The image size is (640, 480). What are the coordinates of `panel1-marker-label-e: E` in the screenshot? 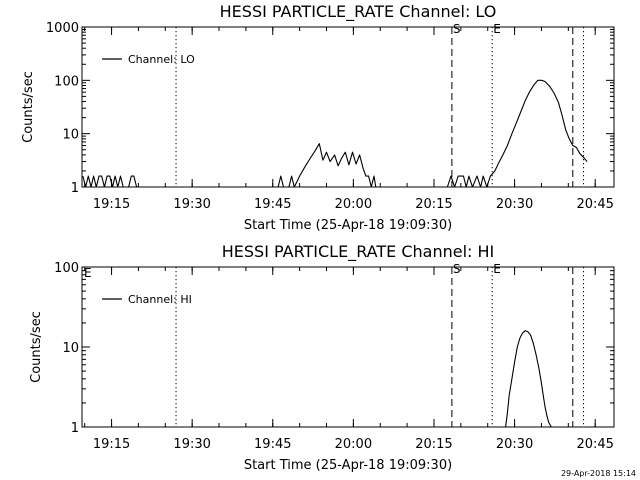 It's located at (497, 29).